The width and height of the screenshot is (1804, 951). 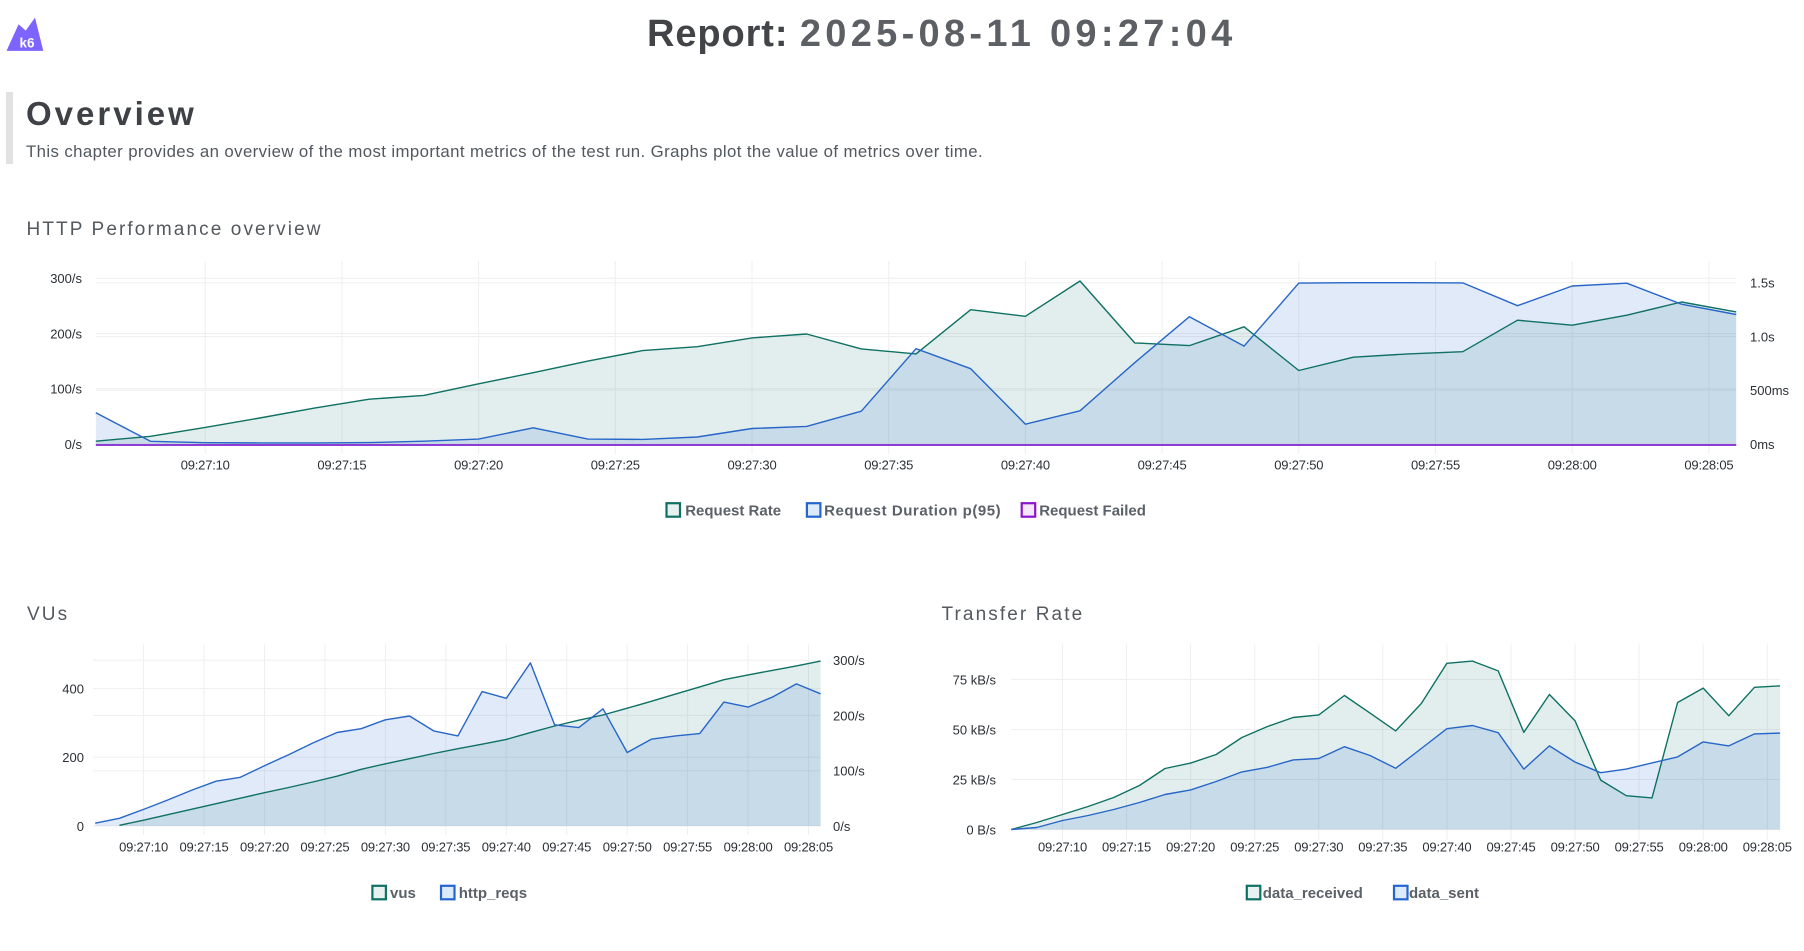 What do you see at coordinates (1770, 390) in the screenshot?
I see `svg-text: 500ms` at bounding box center [1770, 390].